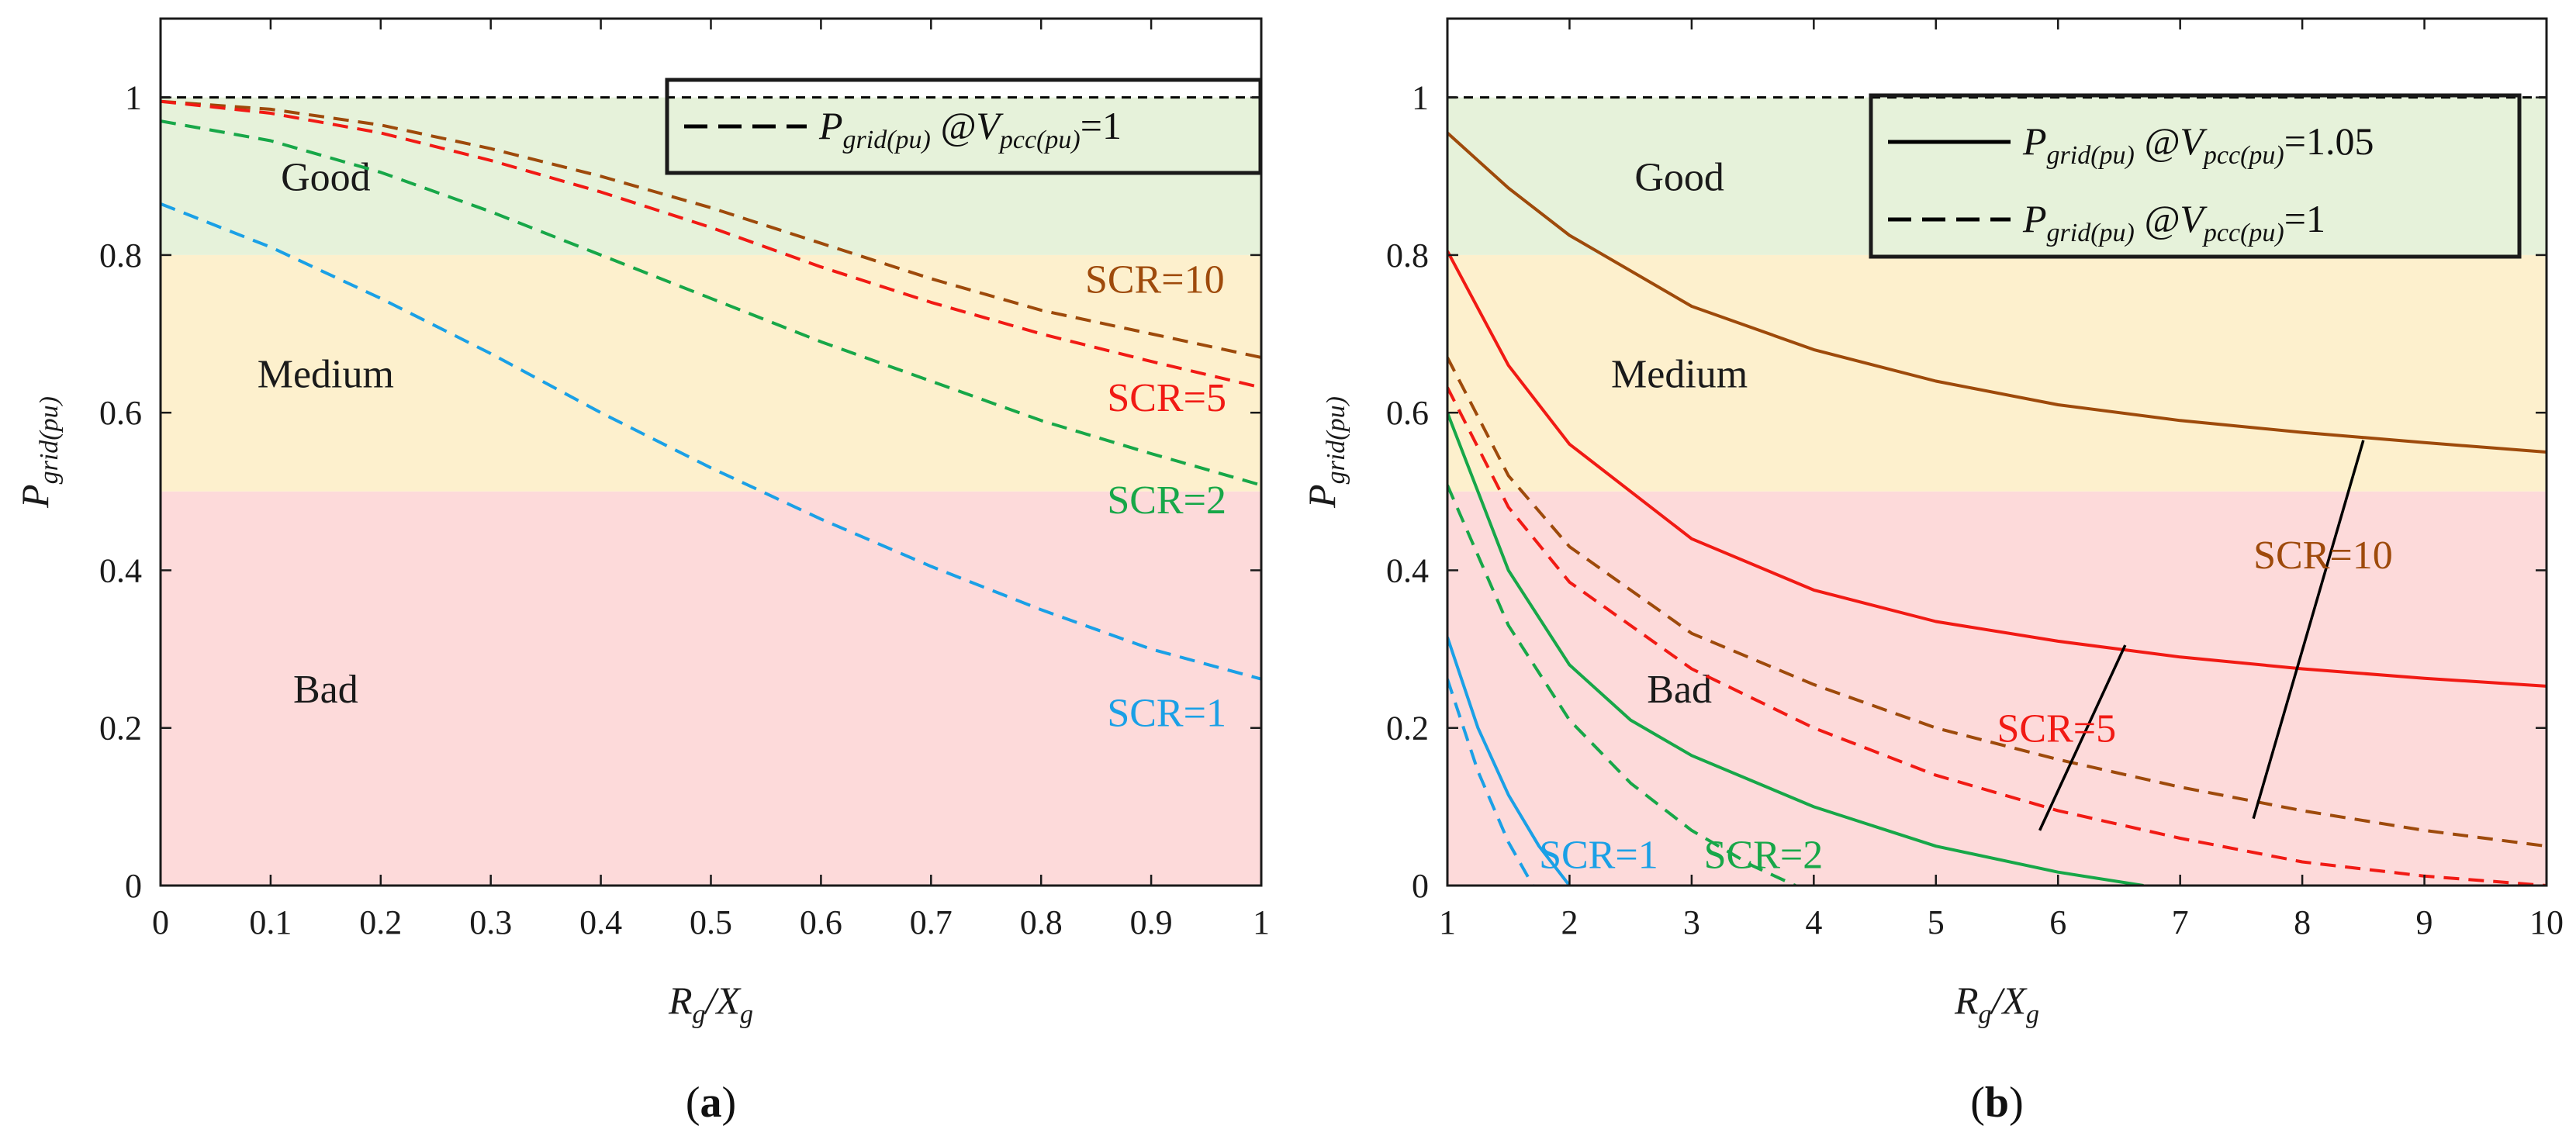 The width and height of the screenshot is (2576, 1143). Describe the element at coordinates (2424, 922) in the screenshot. I see `x-tick-label: 9` at that location.